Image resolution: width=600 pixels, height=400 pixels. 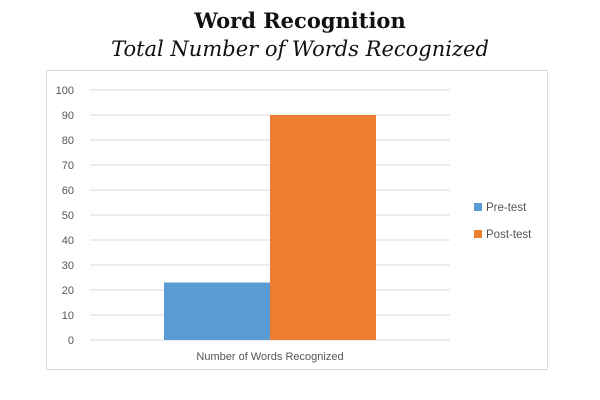 I want to click on y-tick-label: 0, so click(x=71, y=341).